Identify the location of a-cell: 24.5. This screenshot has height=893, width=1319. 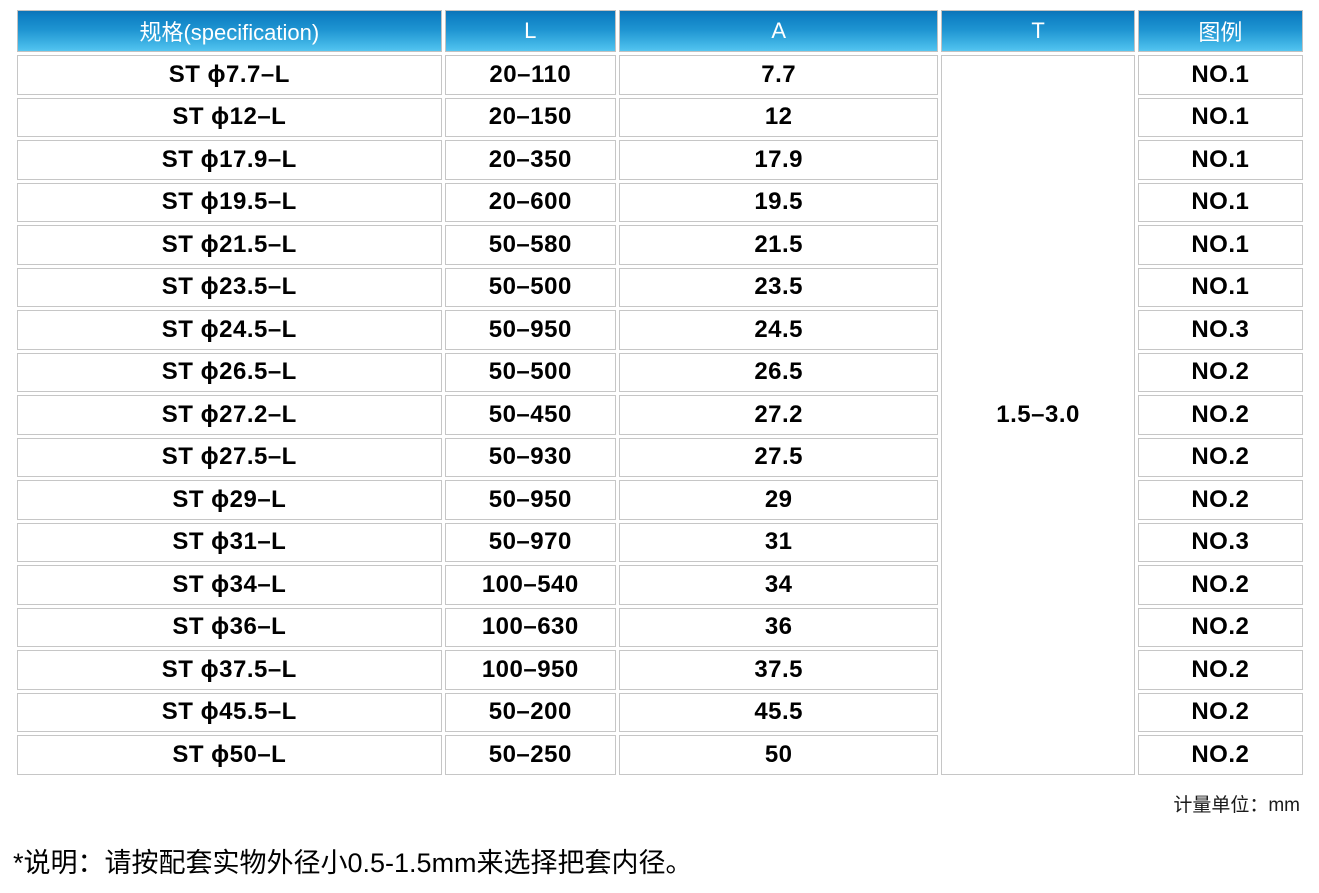
(778, 330).